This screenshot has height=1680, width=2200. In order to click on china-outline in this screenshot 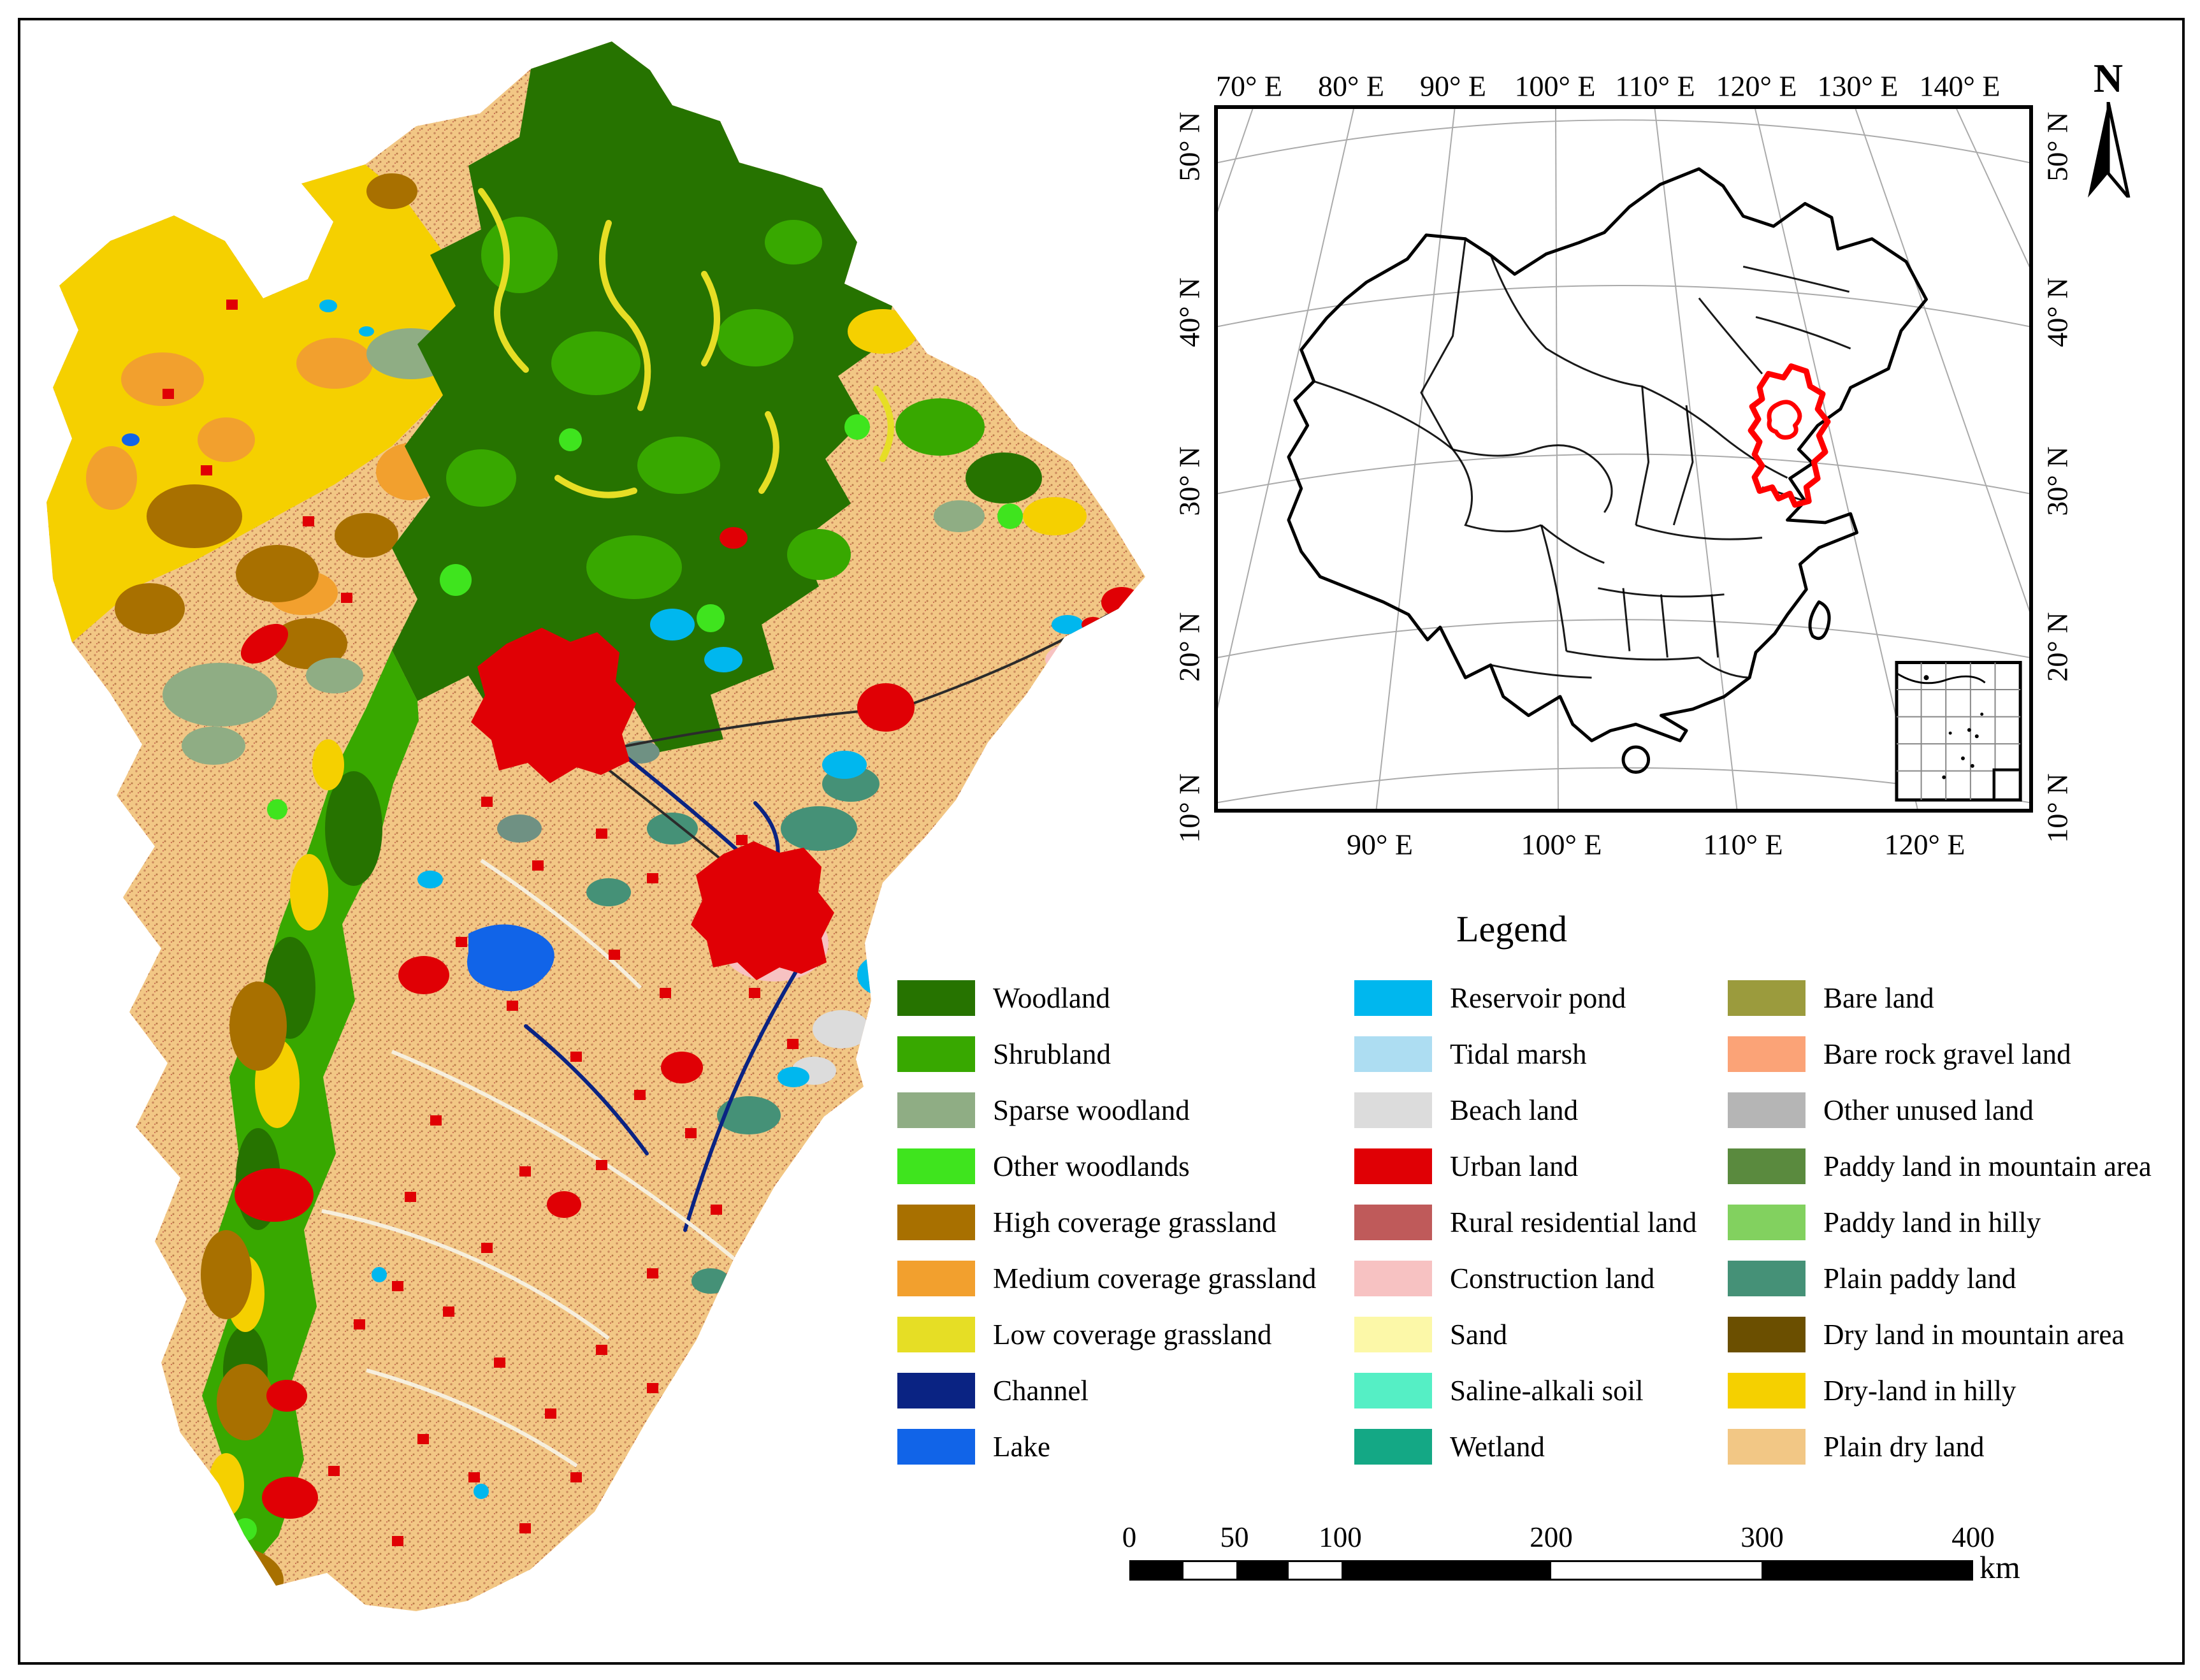, I will do `click(1607, 470)`.